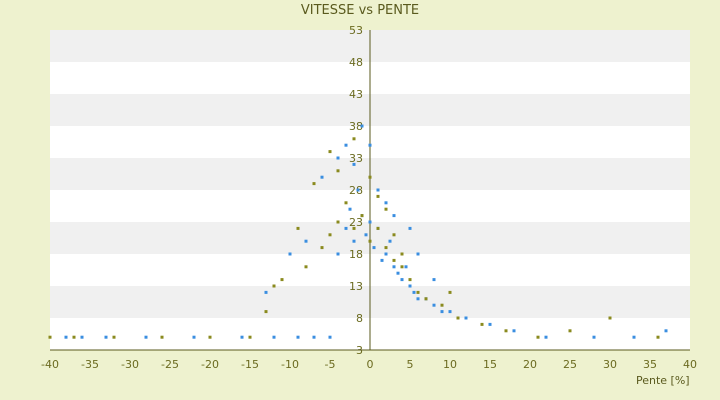 This screenshot has width=720, height=400. Describe the element at coordinates (530, 364) in the screenshot. I see `x-tick-label: 20` at that location.